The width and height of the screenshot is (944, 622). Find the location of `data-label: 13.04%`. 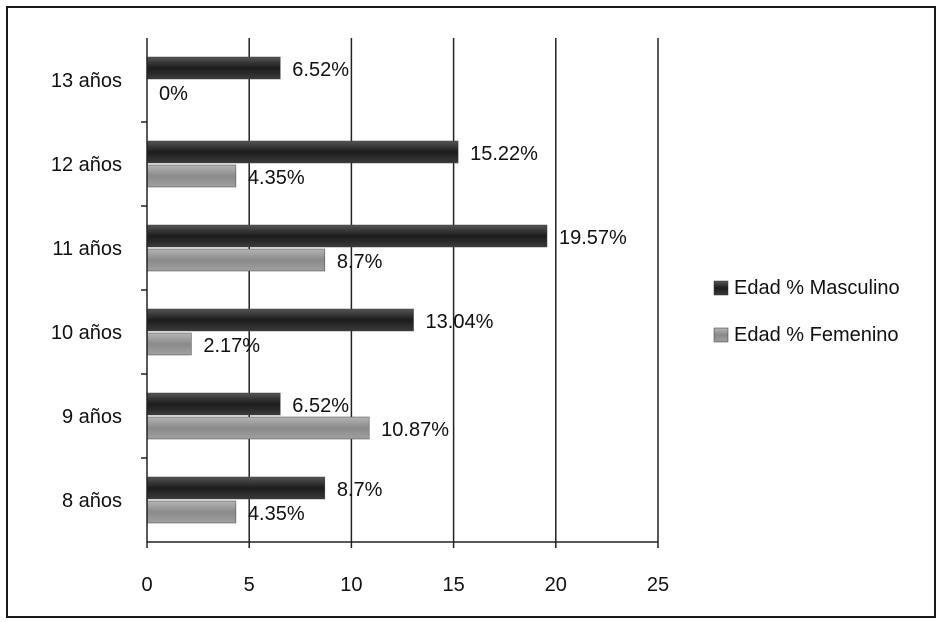

data-label: 13.04% is located at coordinates (460, 322).